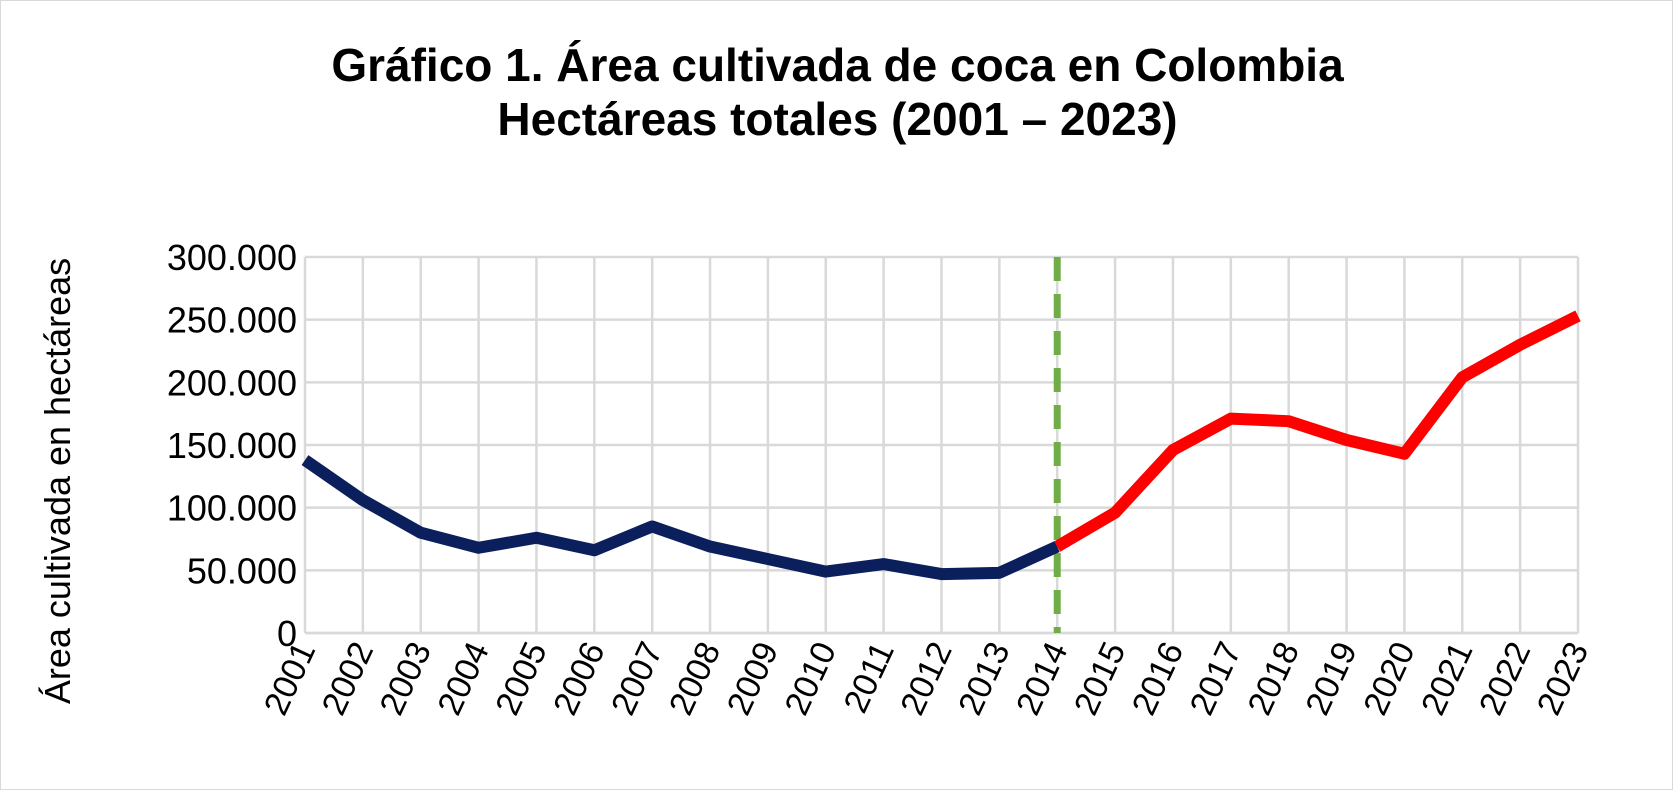 The image size is (1675, 792). I want to click on x-tick-label: 2010, so click(811, 678).